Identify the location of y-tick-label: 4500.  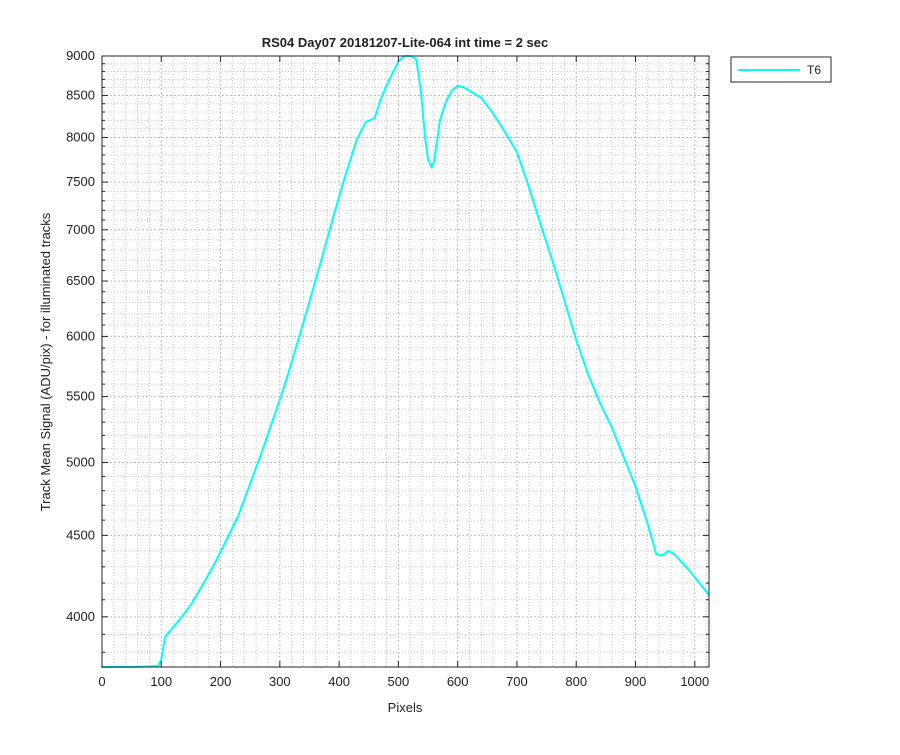
(80, 534).